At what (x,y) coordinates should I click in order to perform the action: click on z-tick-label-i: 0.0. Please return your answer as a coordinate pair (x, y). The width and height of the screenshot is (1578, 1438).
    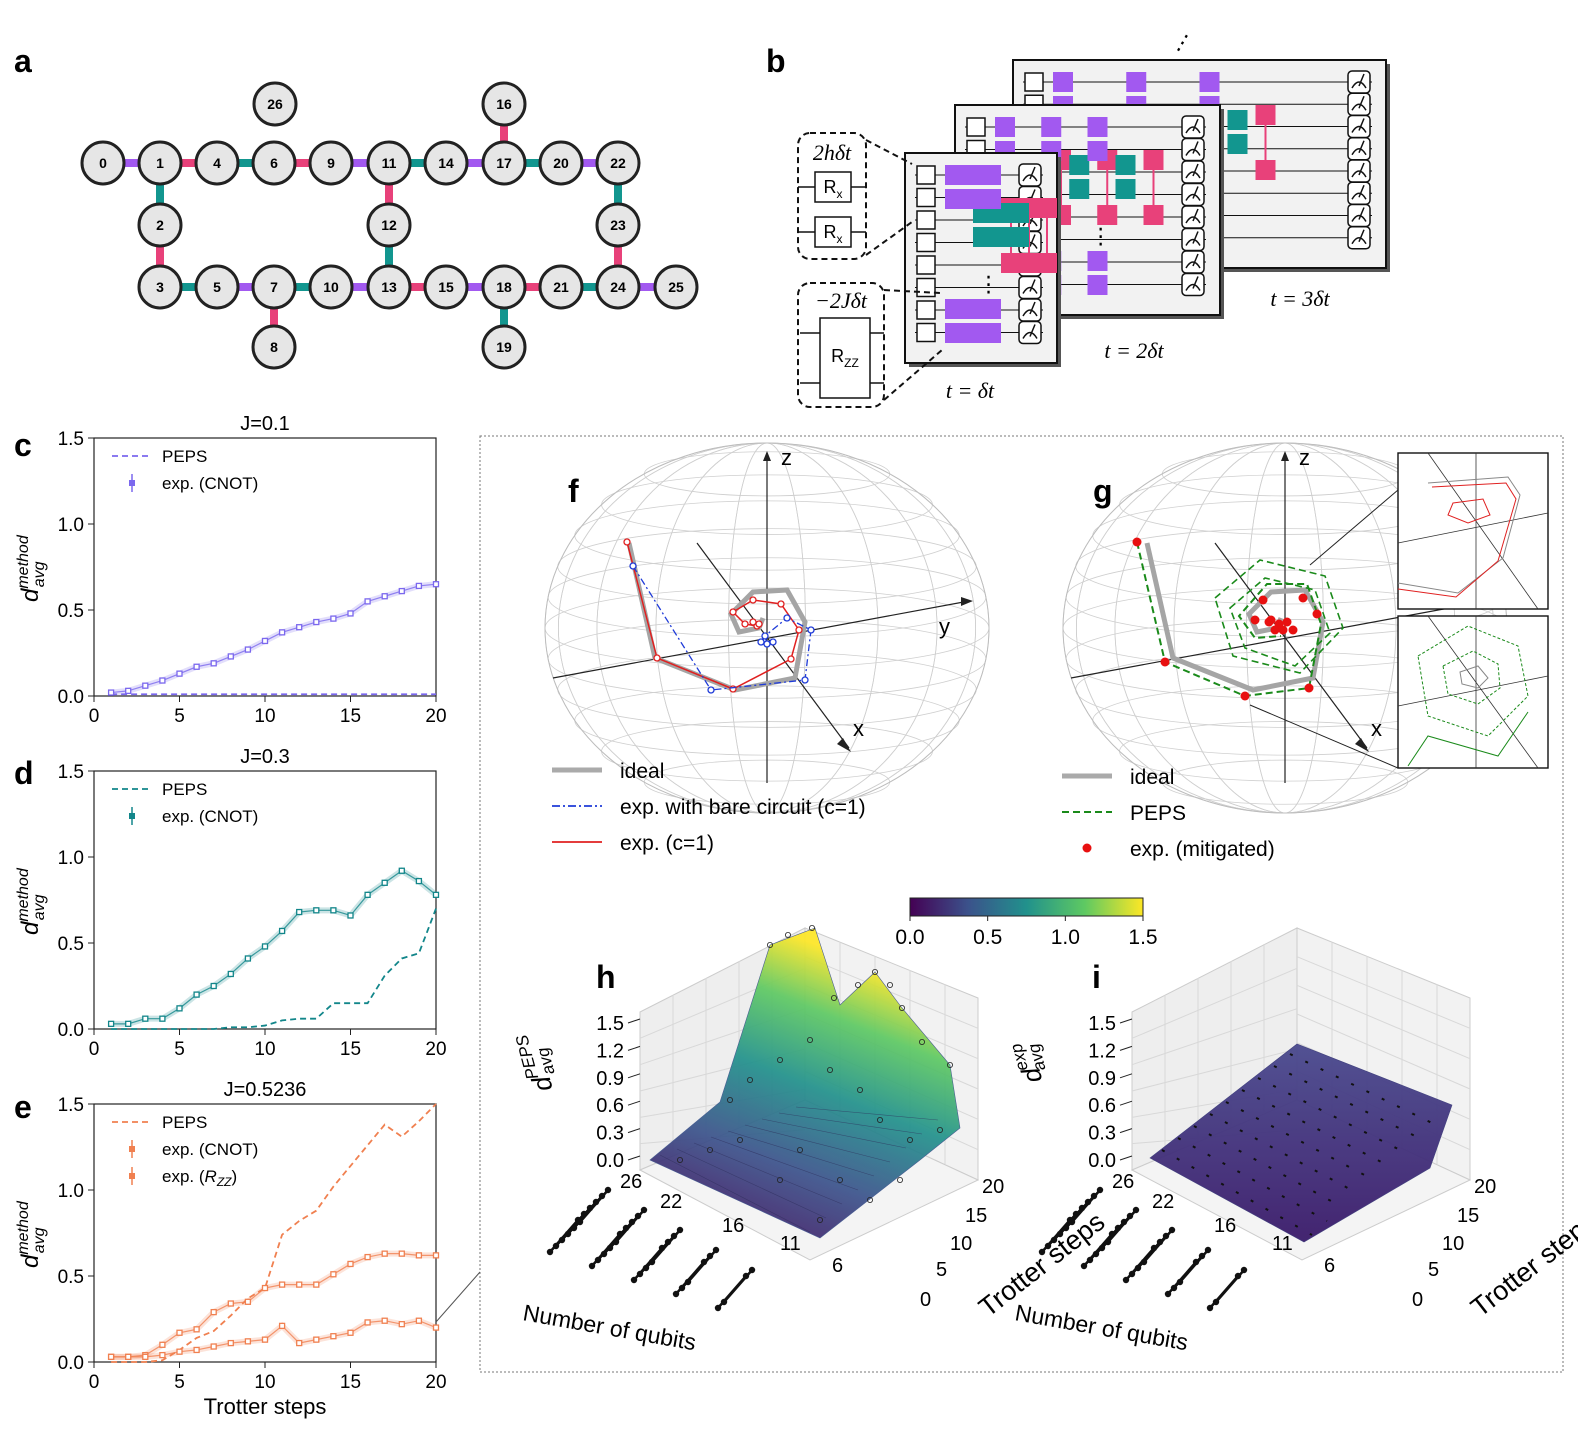
    Looking at the image, I should click on (1102, 1161).